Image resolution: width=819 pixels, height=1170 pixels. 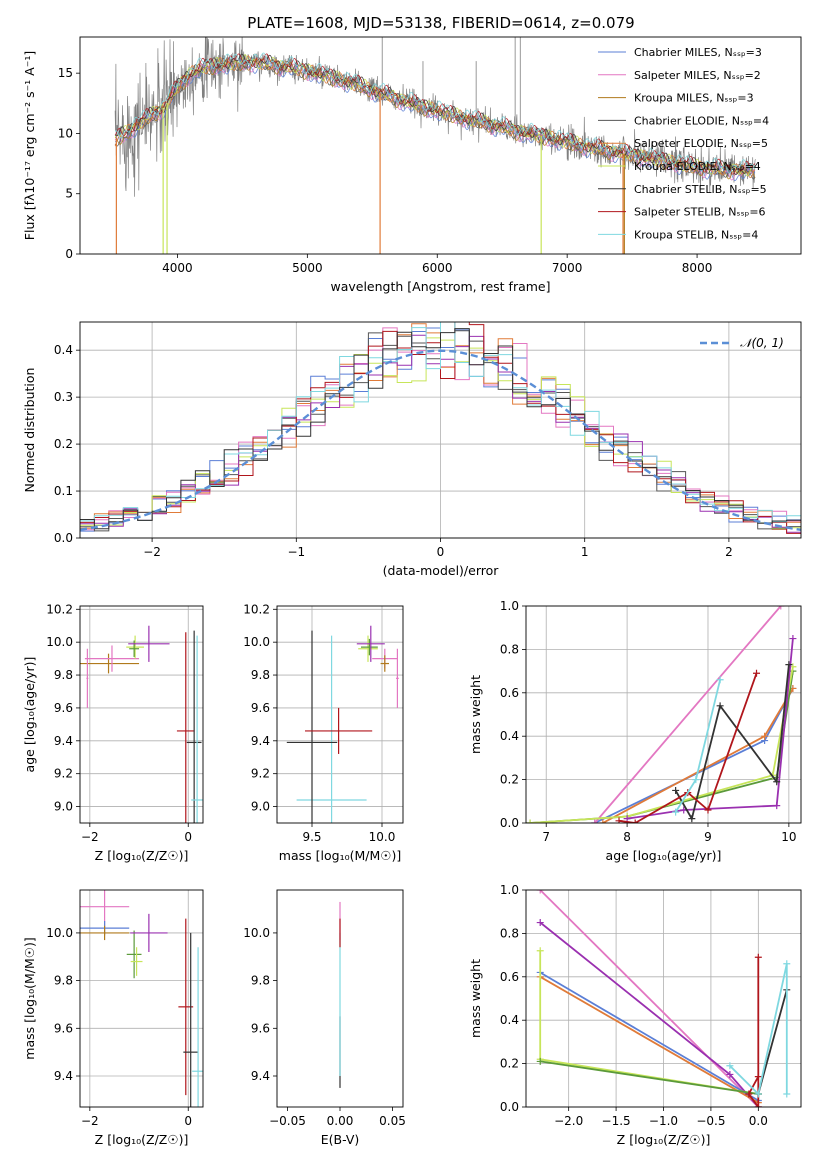 I want to click on y-tick-label: 1.0, so click(x=509, y=606).